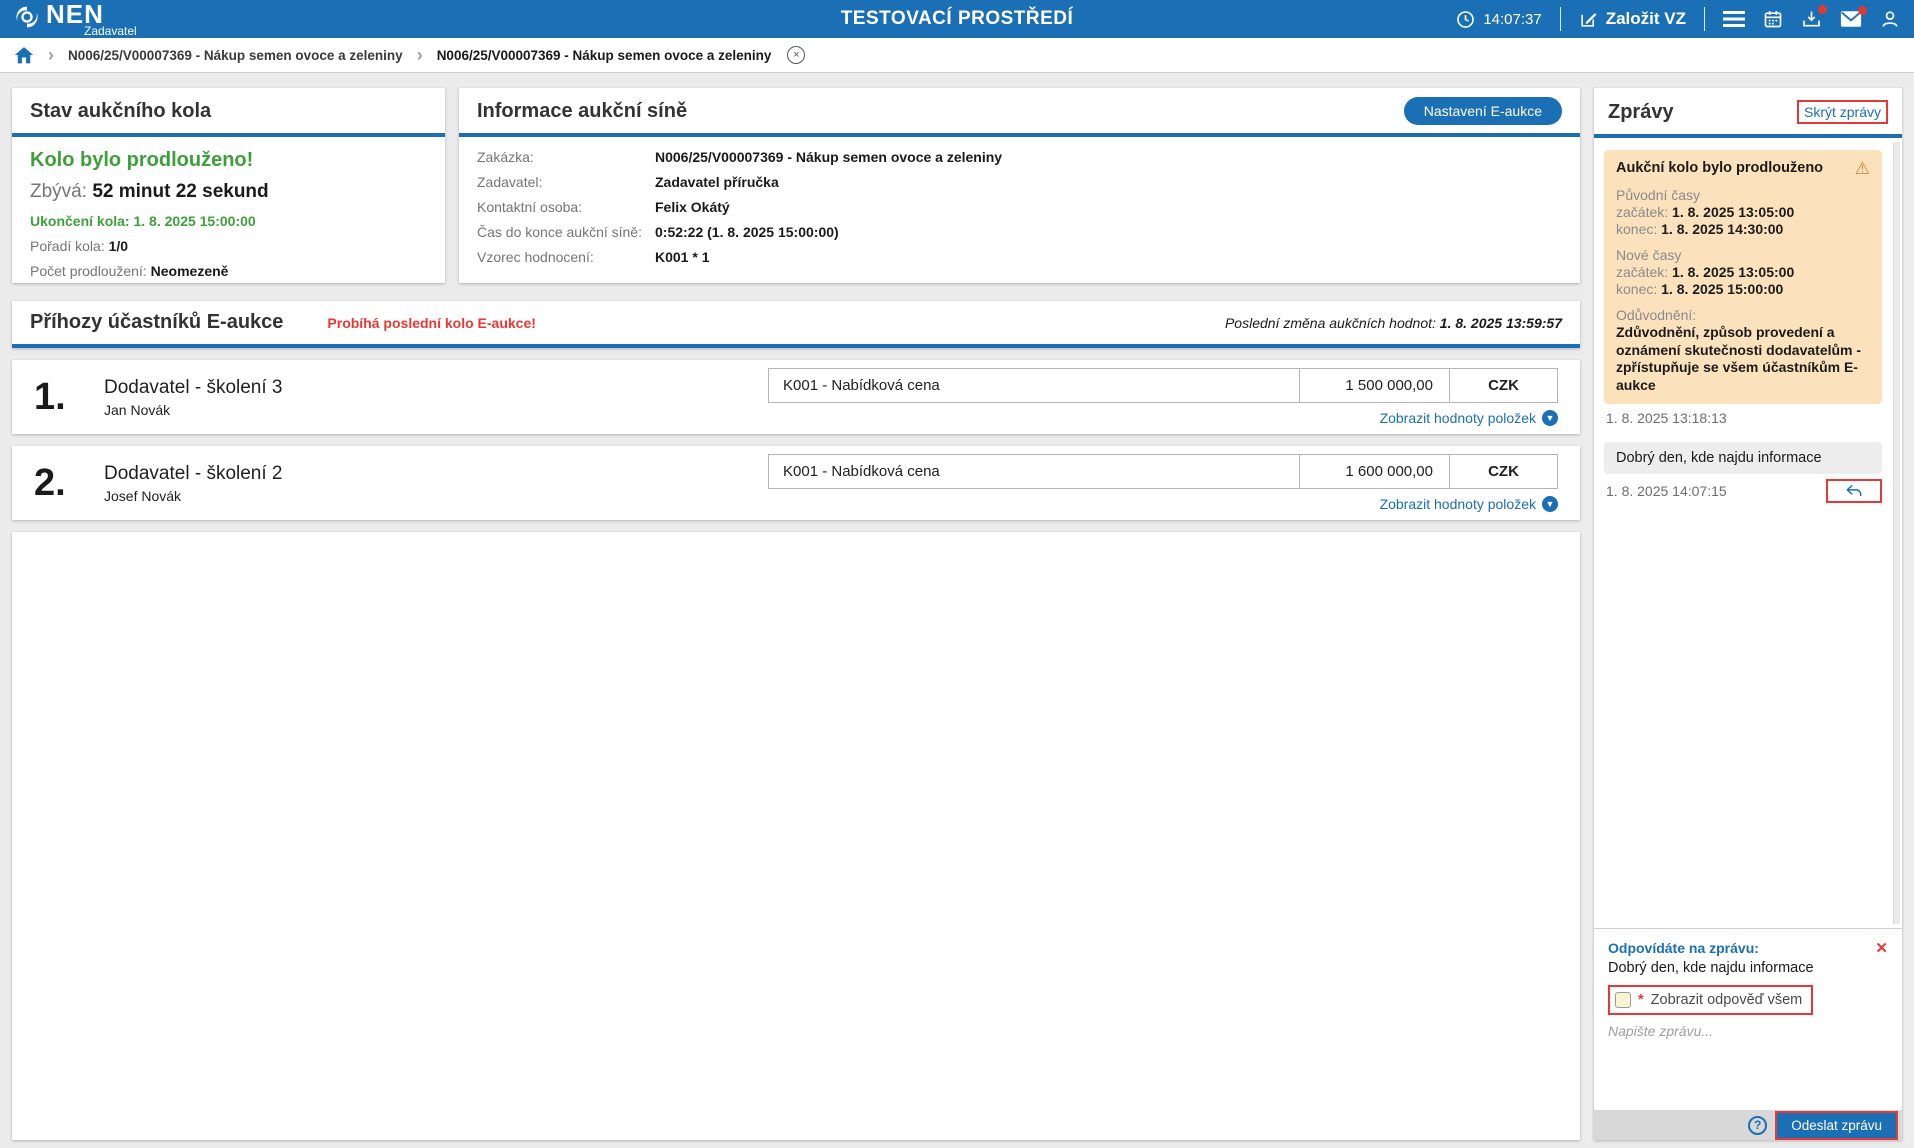  I want to click on download-tray-icon, so click(1811, 19).